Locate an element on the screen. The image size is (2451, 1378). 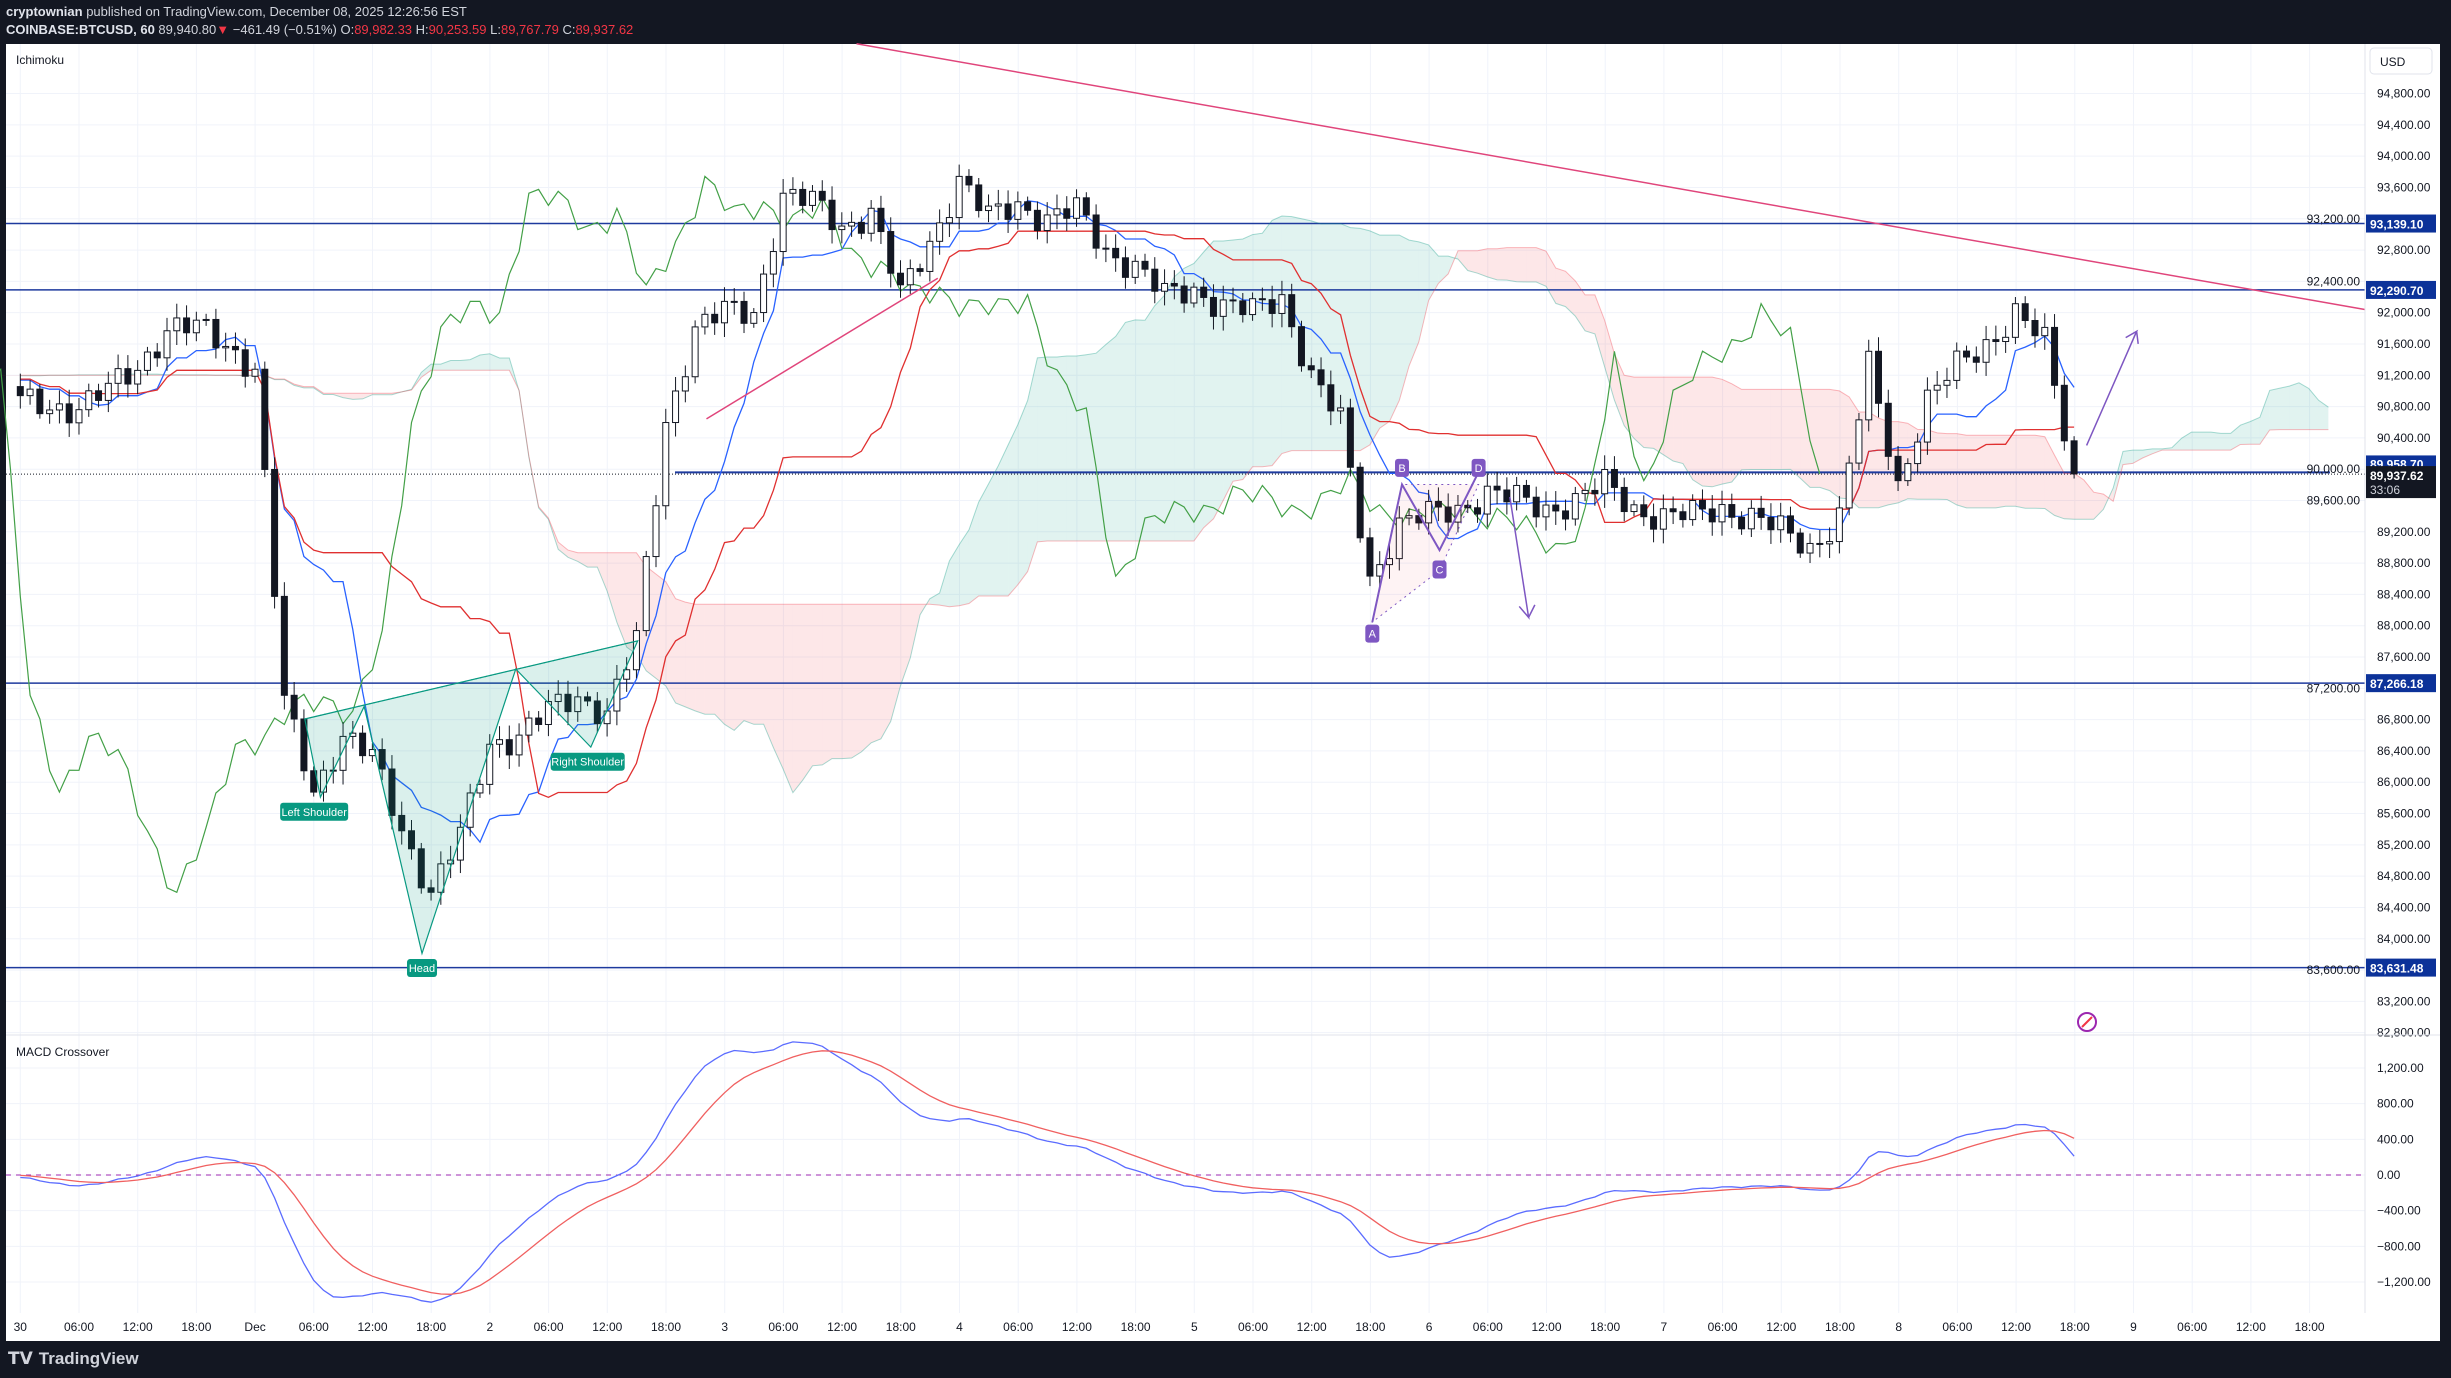
price-tick: 92,800.00 is located at coordinates (2404, 250).